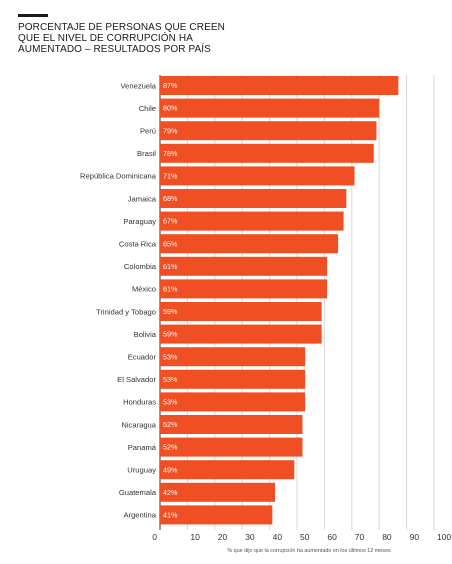 This screenshot has width=452, height=564. What do you see at coordinates (415, 537) in the screenshot?
I see `x-tick-label: 90` at bounding box center [415, 537].